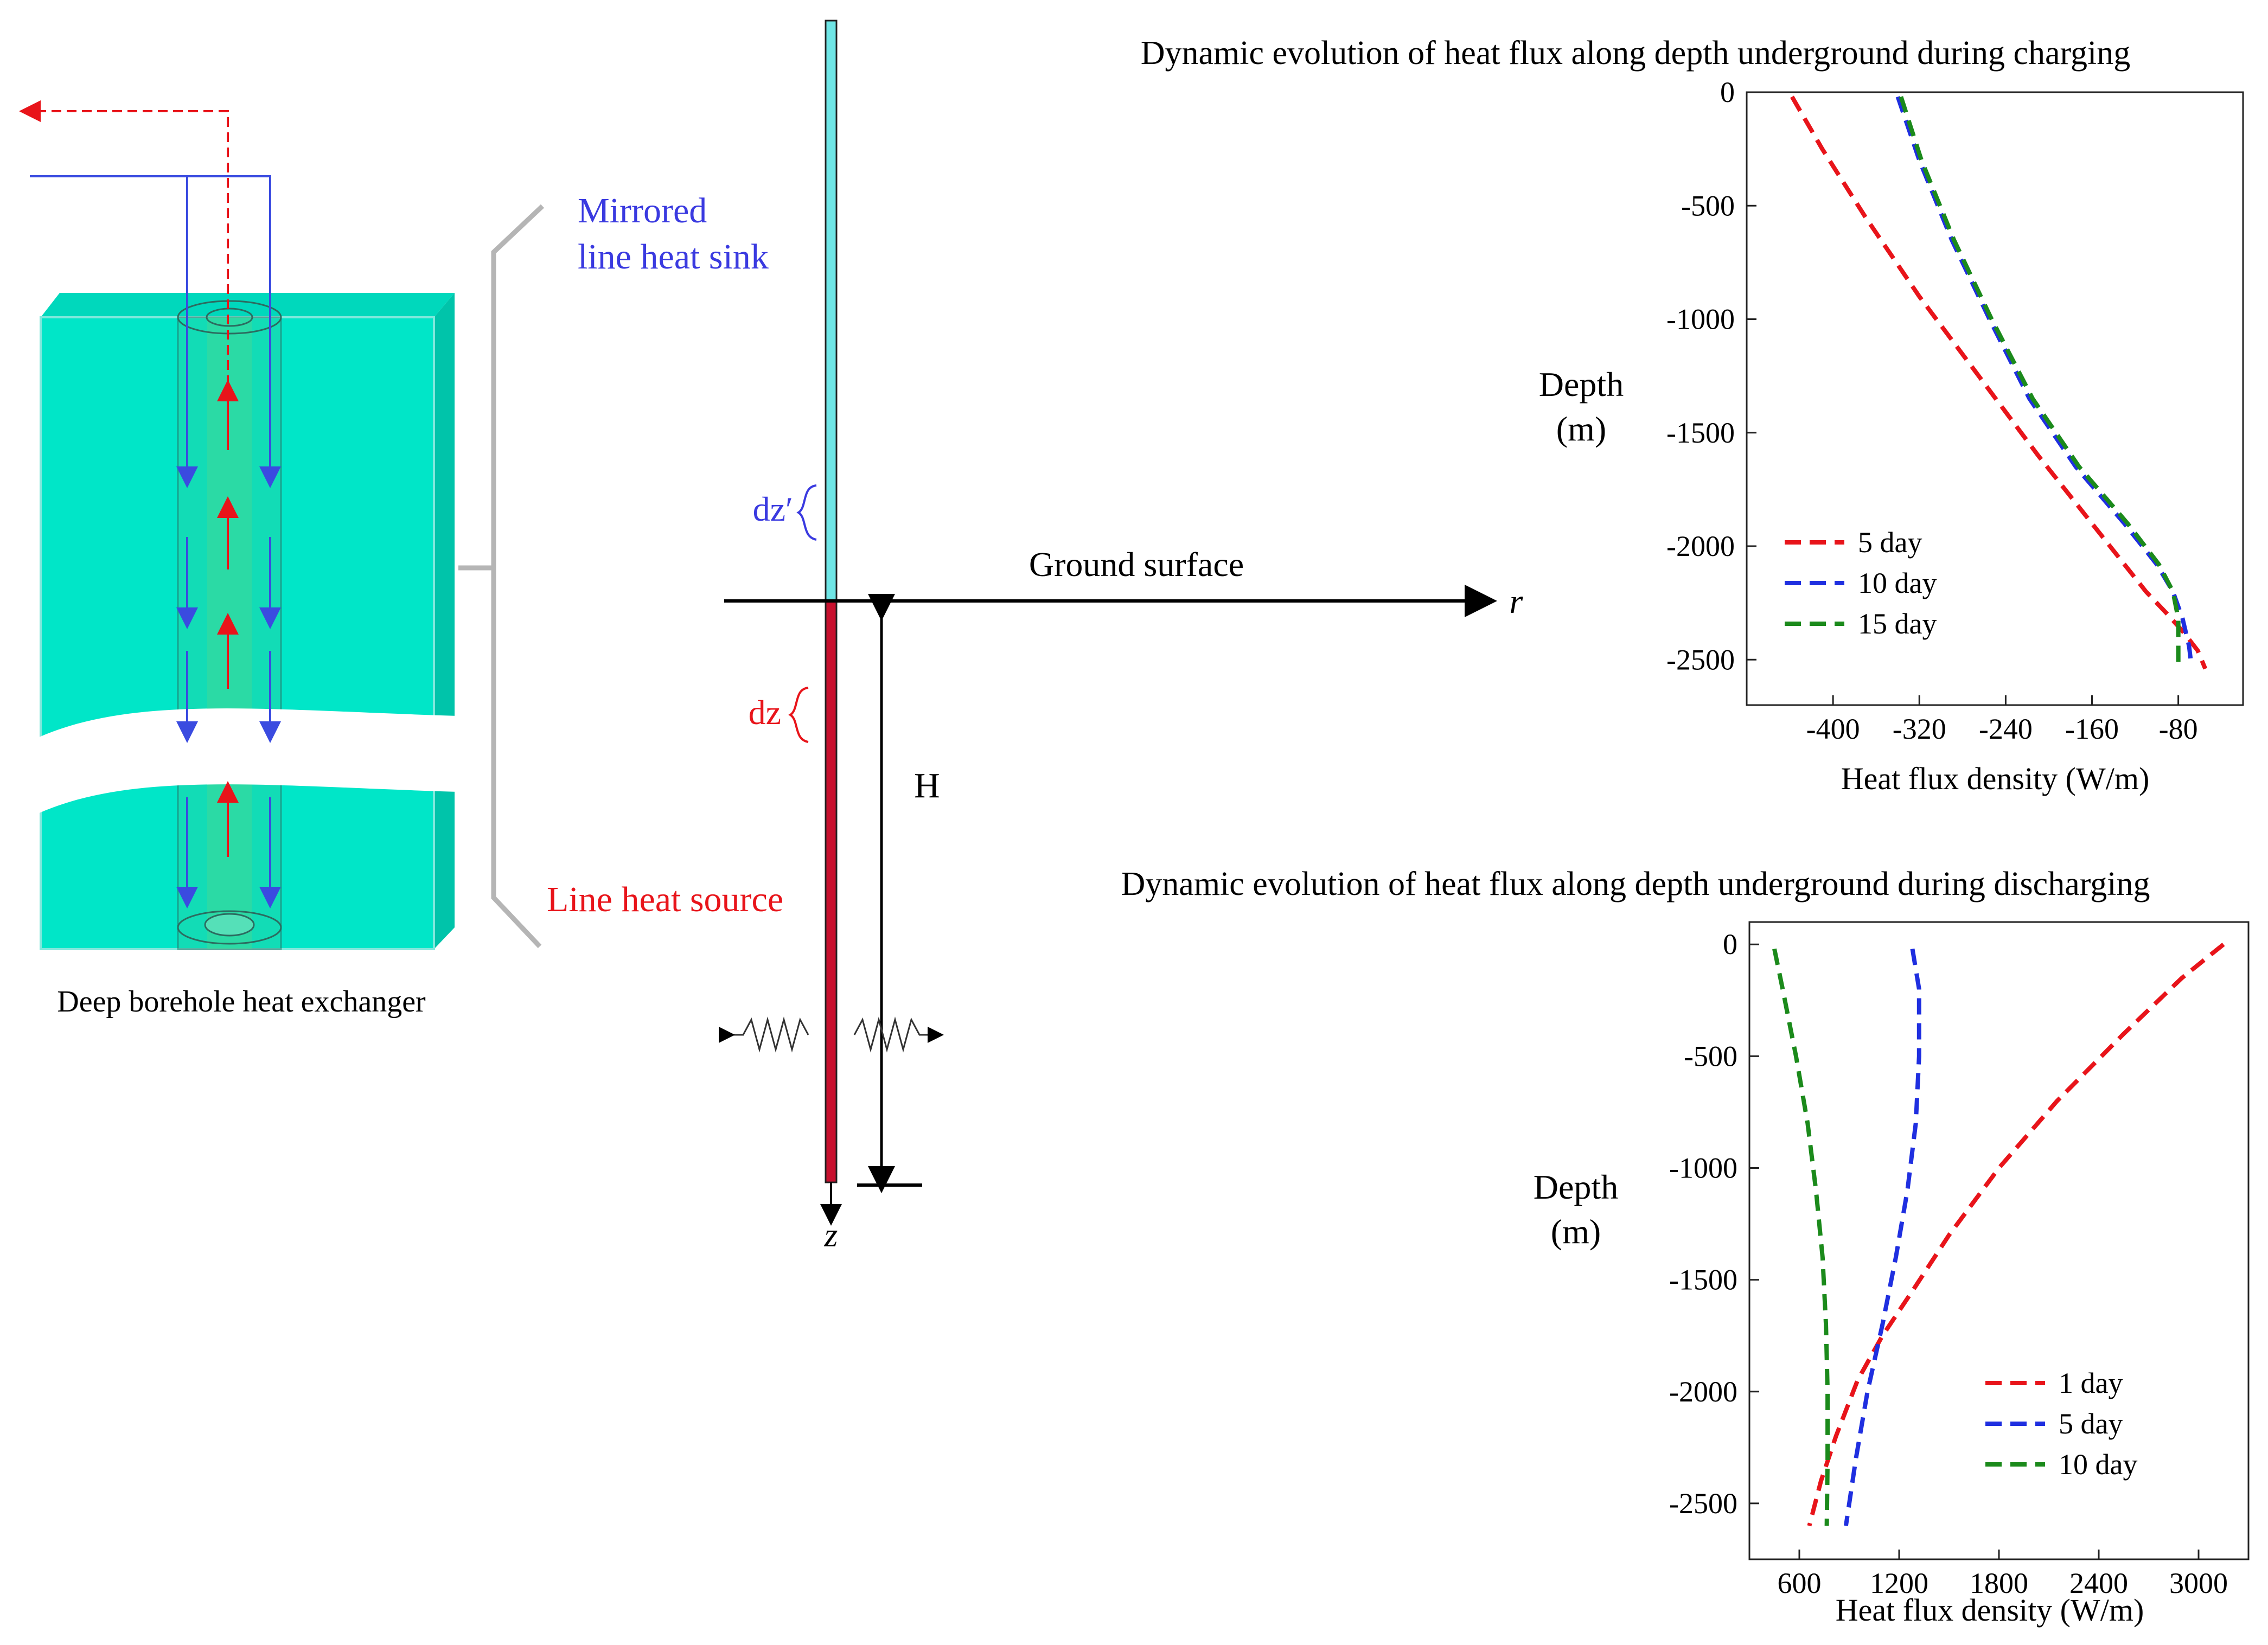 This screenshot has height=1645, width=2268. What do you see at coordinates (831, 1234) in the screenshot?
I see `z-axis-label: z` at bounding box center [831, 1234].